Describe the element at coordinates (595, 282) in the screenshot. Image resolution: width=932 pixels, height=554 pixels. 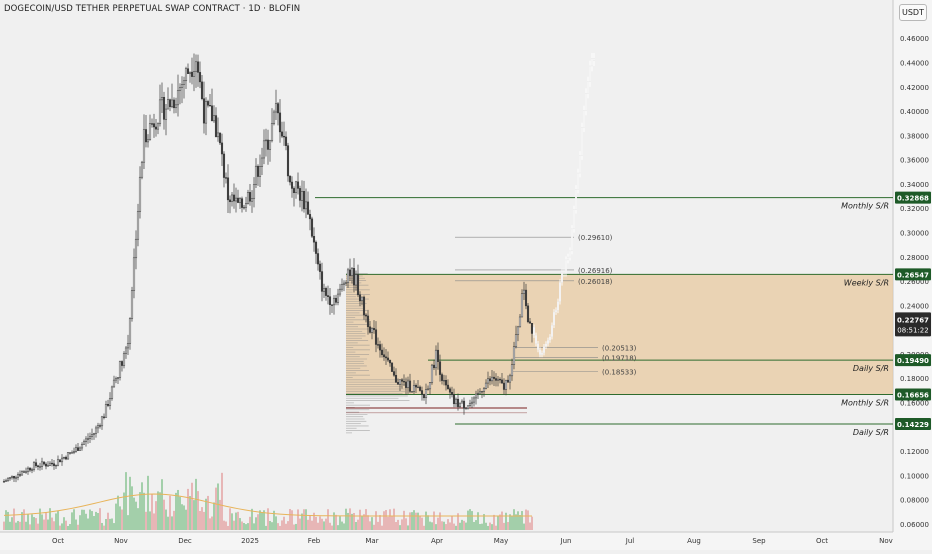
I see `annotation-label: (0.26018)` at that location.